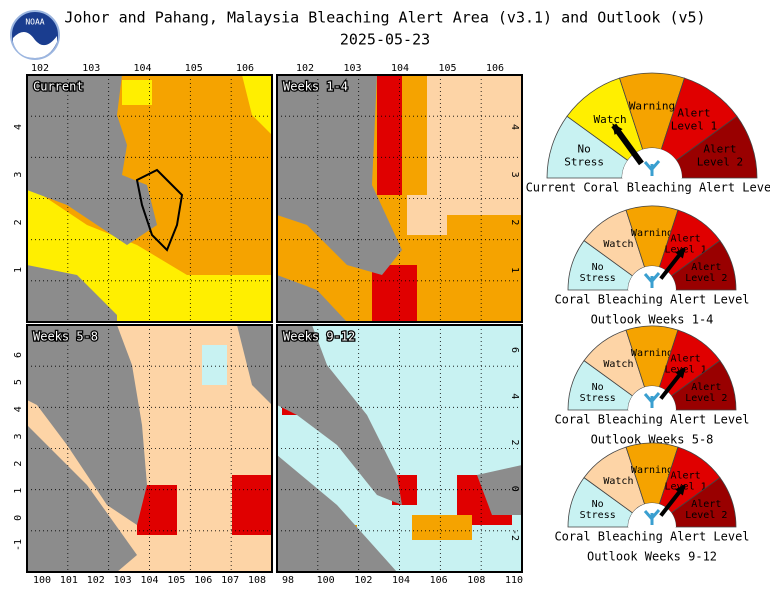  I want to click on outline, so click(159, 210).